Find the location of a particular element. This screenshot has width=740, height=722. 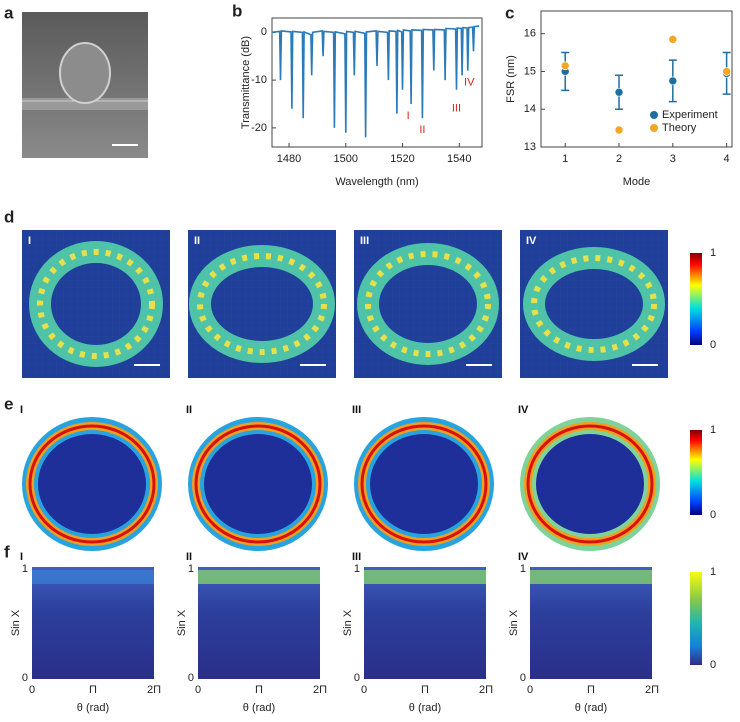

annotation: III is located at coordinates (456, 109).